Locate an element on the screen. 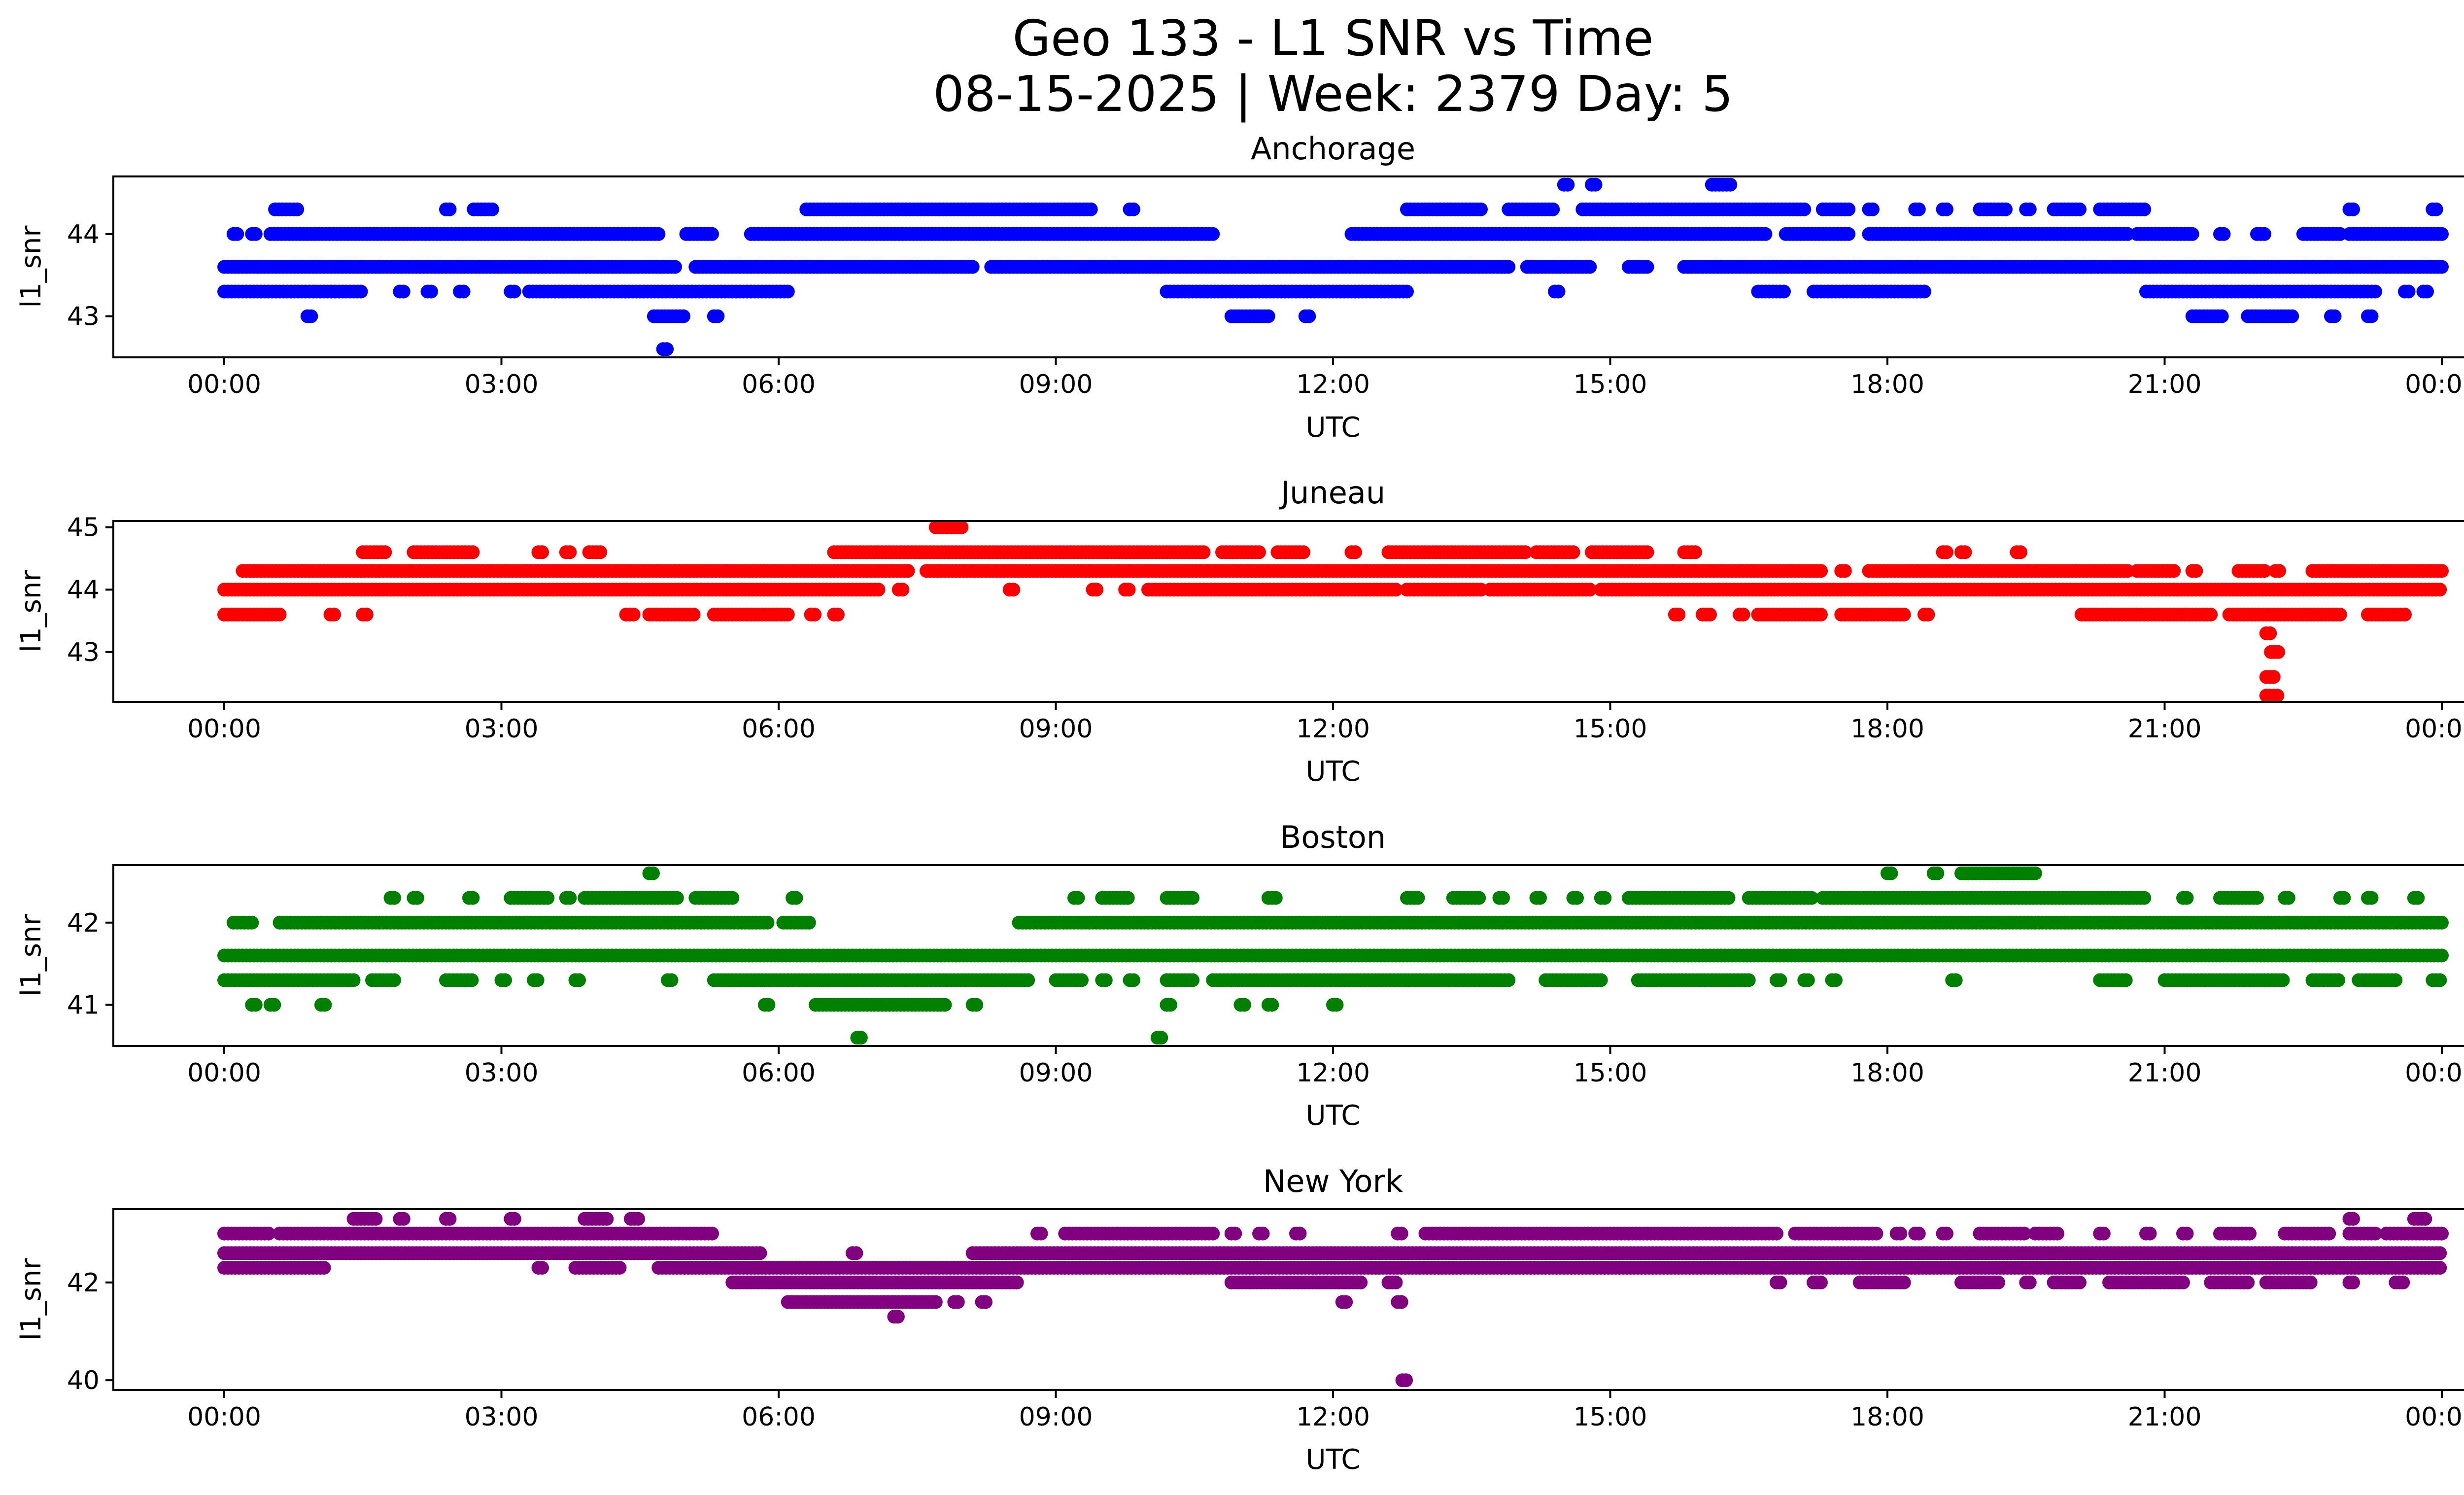  panel-title: Boston is located at coordinates (1333, 837).